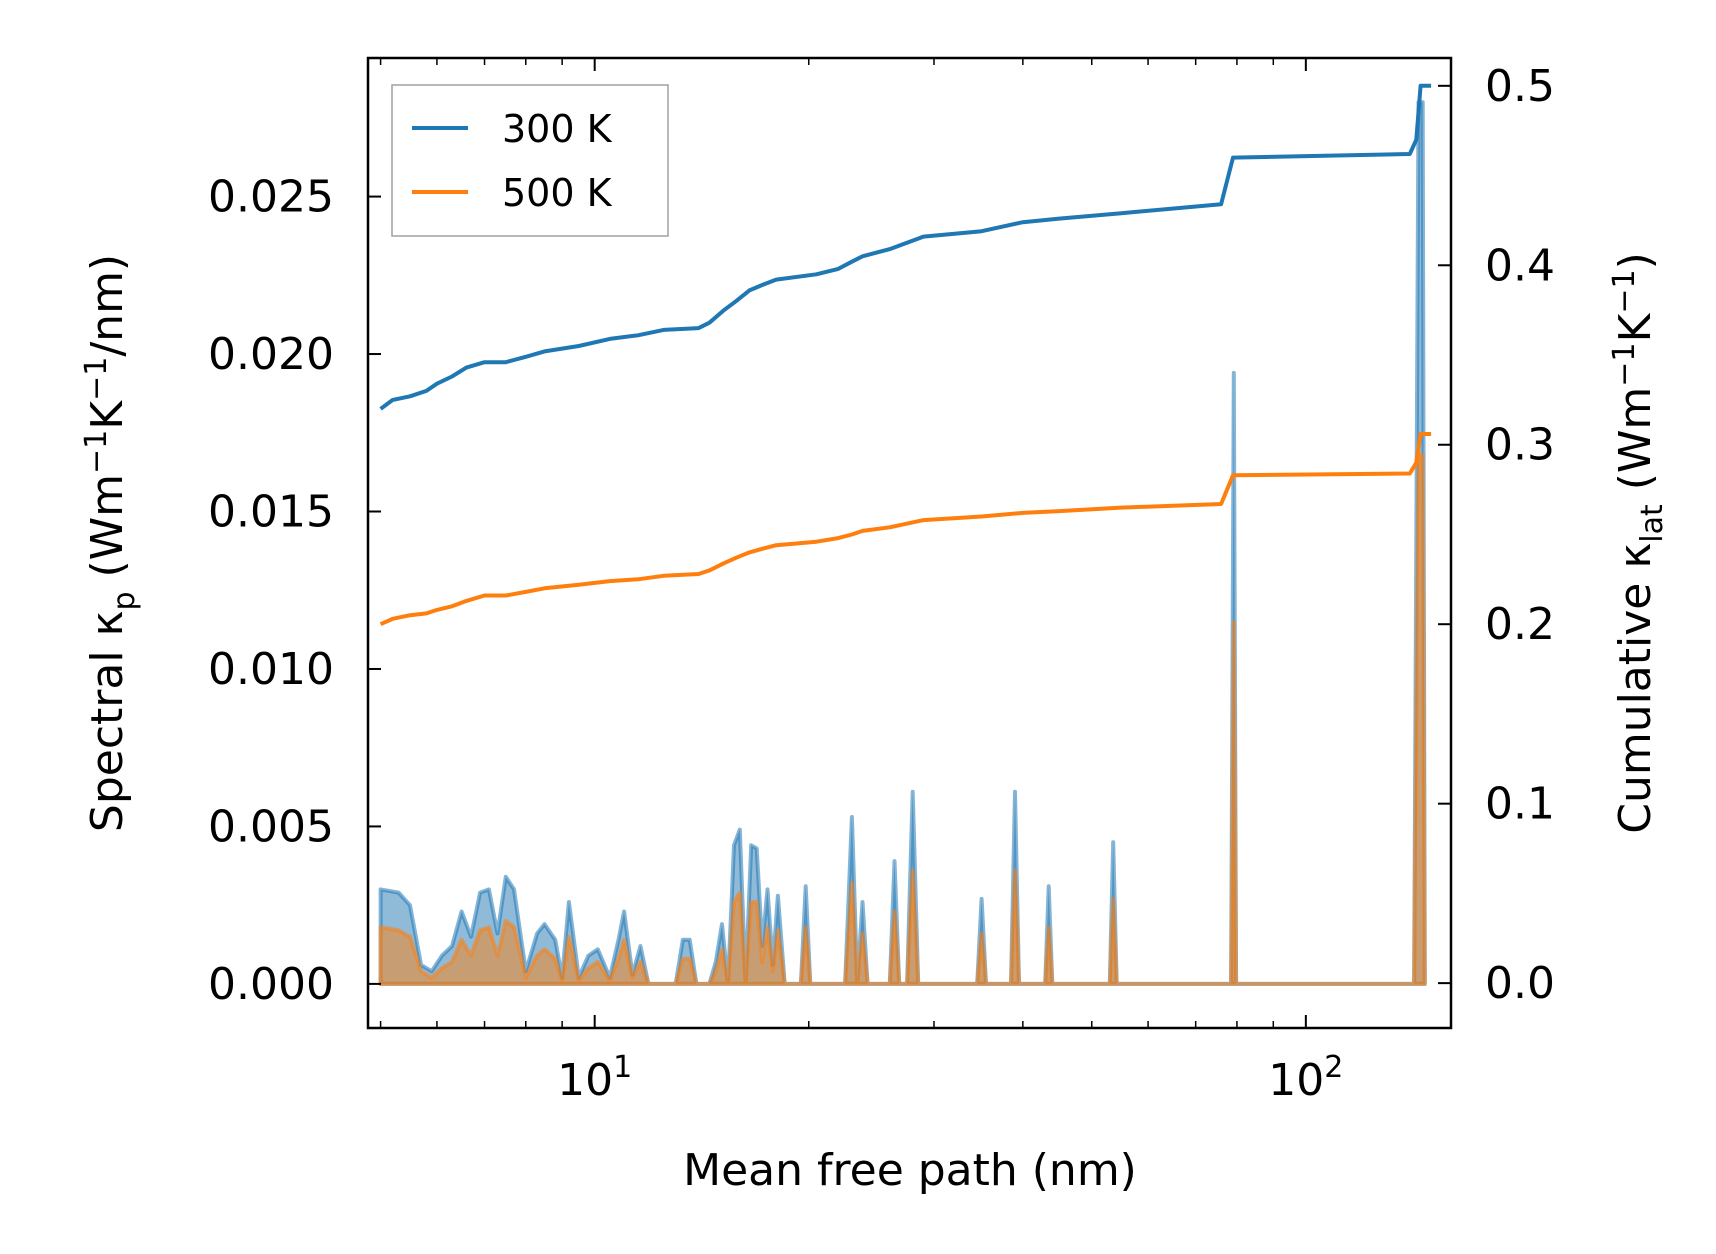  Describe the element at coordinates (271, 197) in the screenshot. I see `y-left-tick-label: 0.025` at that location.